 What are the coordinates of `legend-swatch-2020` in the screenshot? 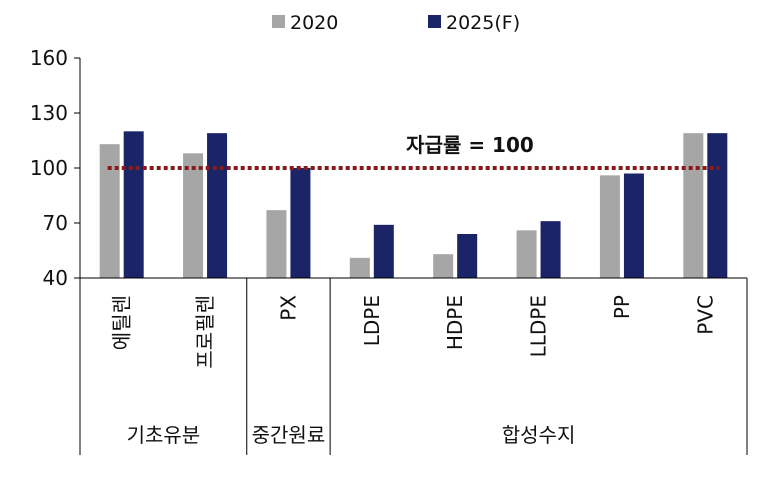 It's located at (278, 21).